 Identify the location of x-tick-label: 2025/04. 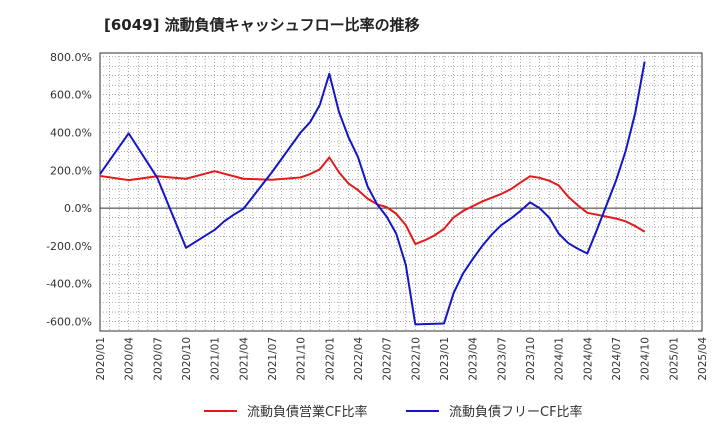
(703, 359).